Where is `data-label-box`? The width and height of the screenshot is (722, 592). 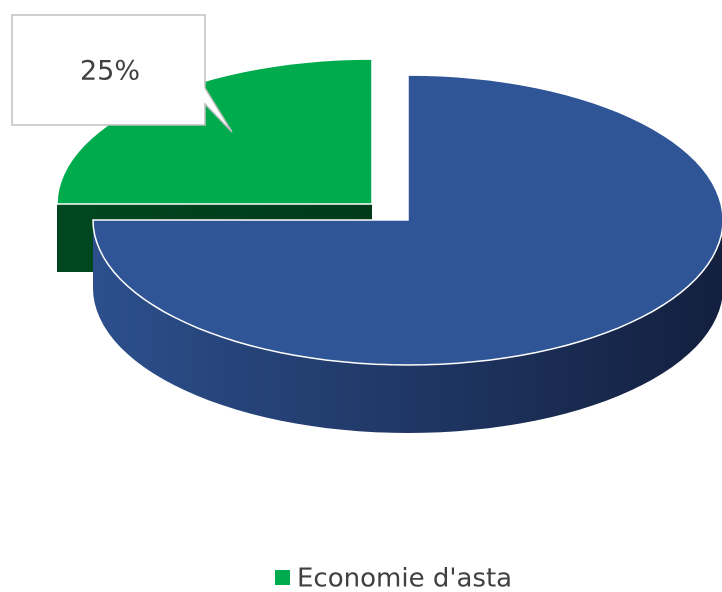 data-label-box is located at coordinates (122, 73).